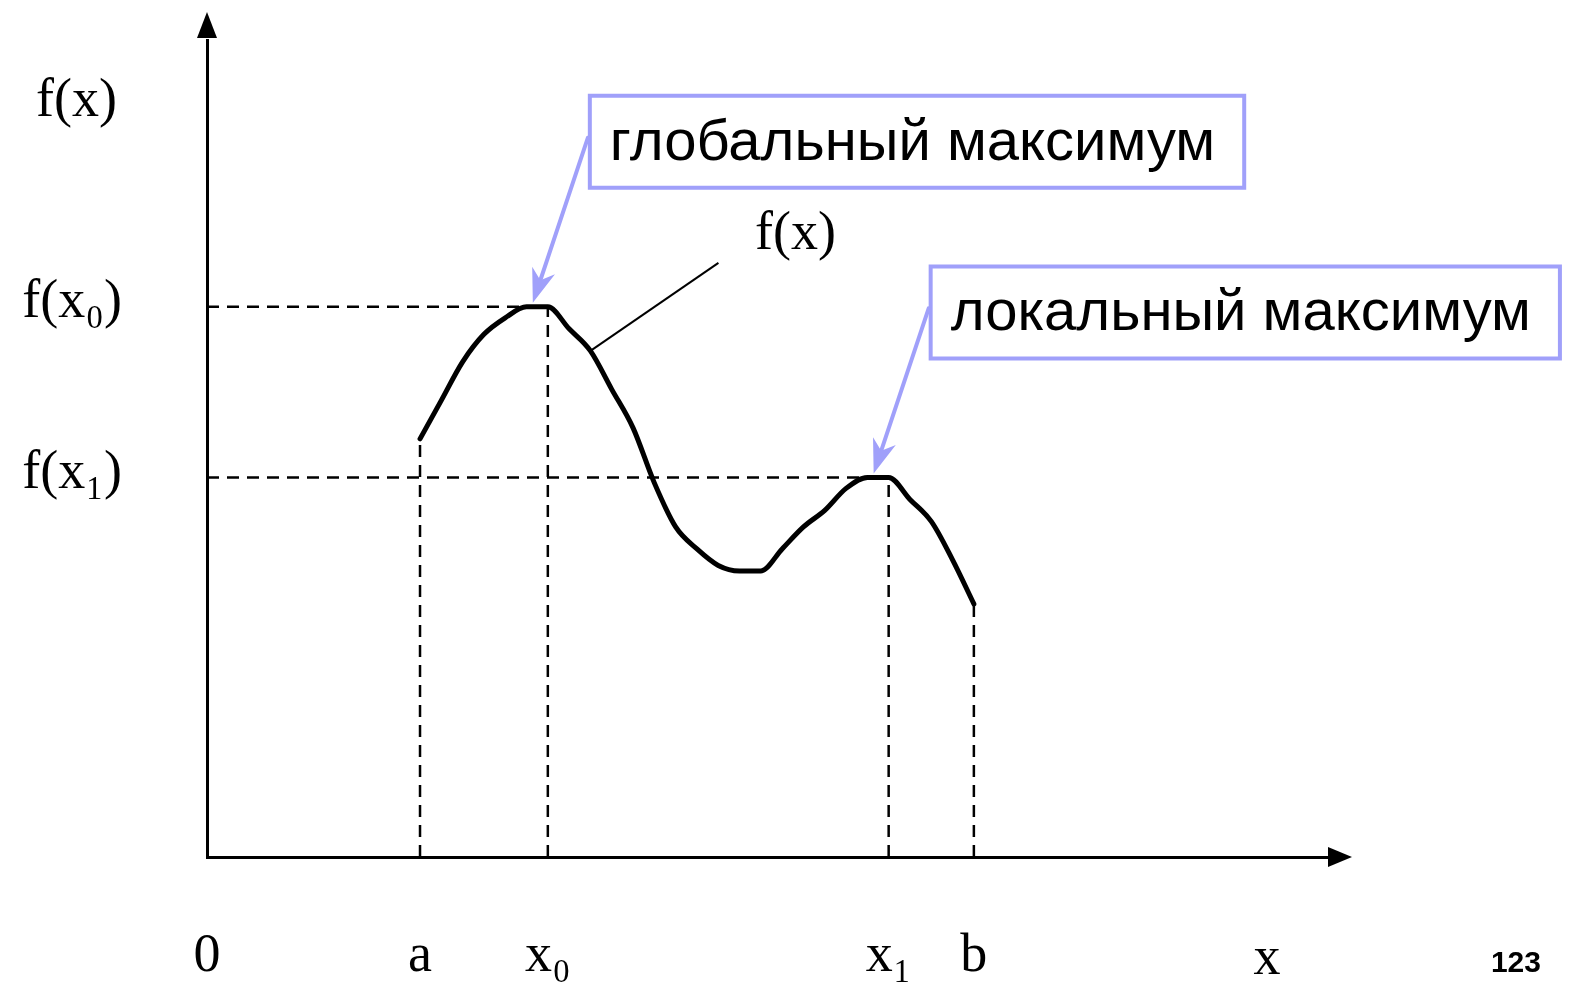 This screenshot has width=1571, height=983. I want to click on annotation: глобальный максимум, so click(912, 139).